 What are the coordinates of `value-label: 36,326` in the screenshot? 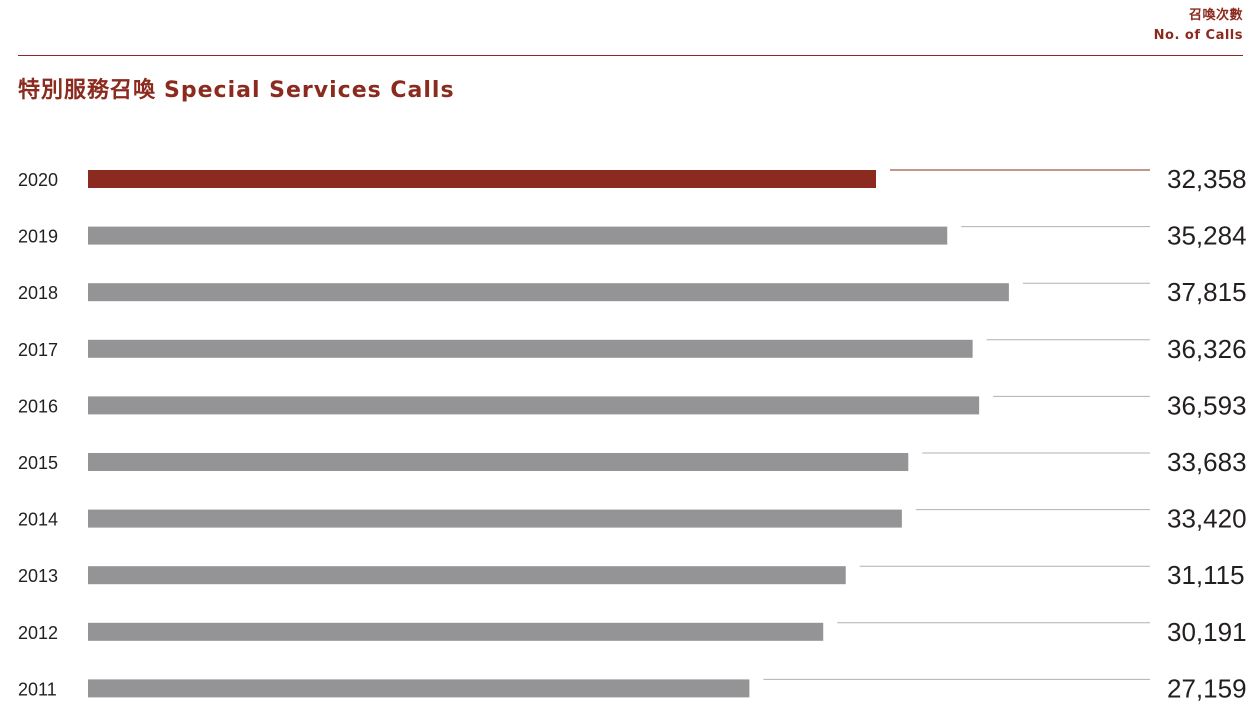 It's located at (1207, 349).